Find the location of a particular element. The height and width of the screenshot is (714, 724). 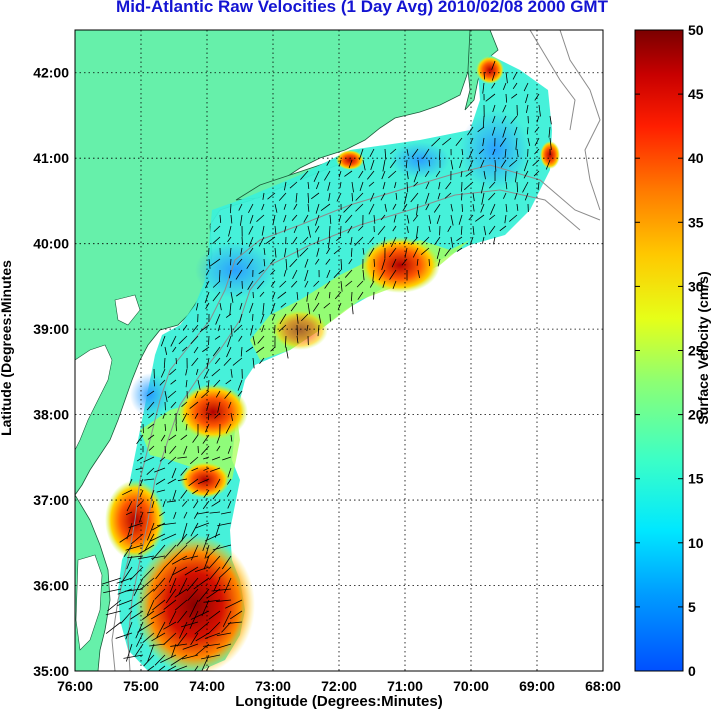

lon-tick-label: 68:00 is located at coordinates (603, 686).